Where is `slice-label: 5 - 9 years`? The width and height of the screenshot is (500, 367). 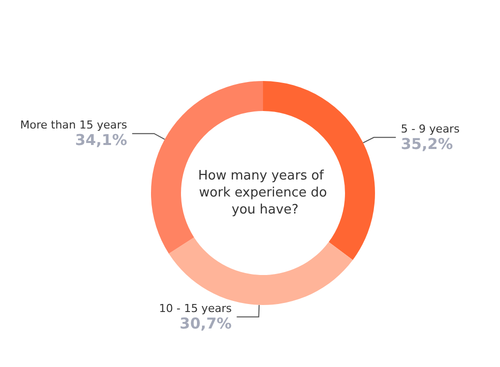 slice-label: 5 - 9 years is located at coordinates (430, 129).